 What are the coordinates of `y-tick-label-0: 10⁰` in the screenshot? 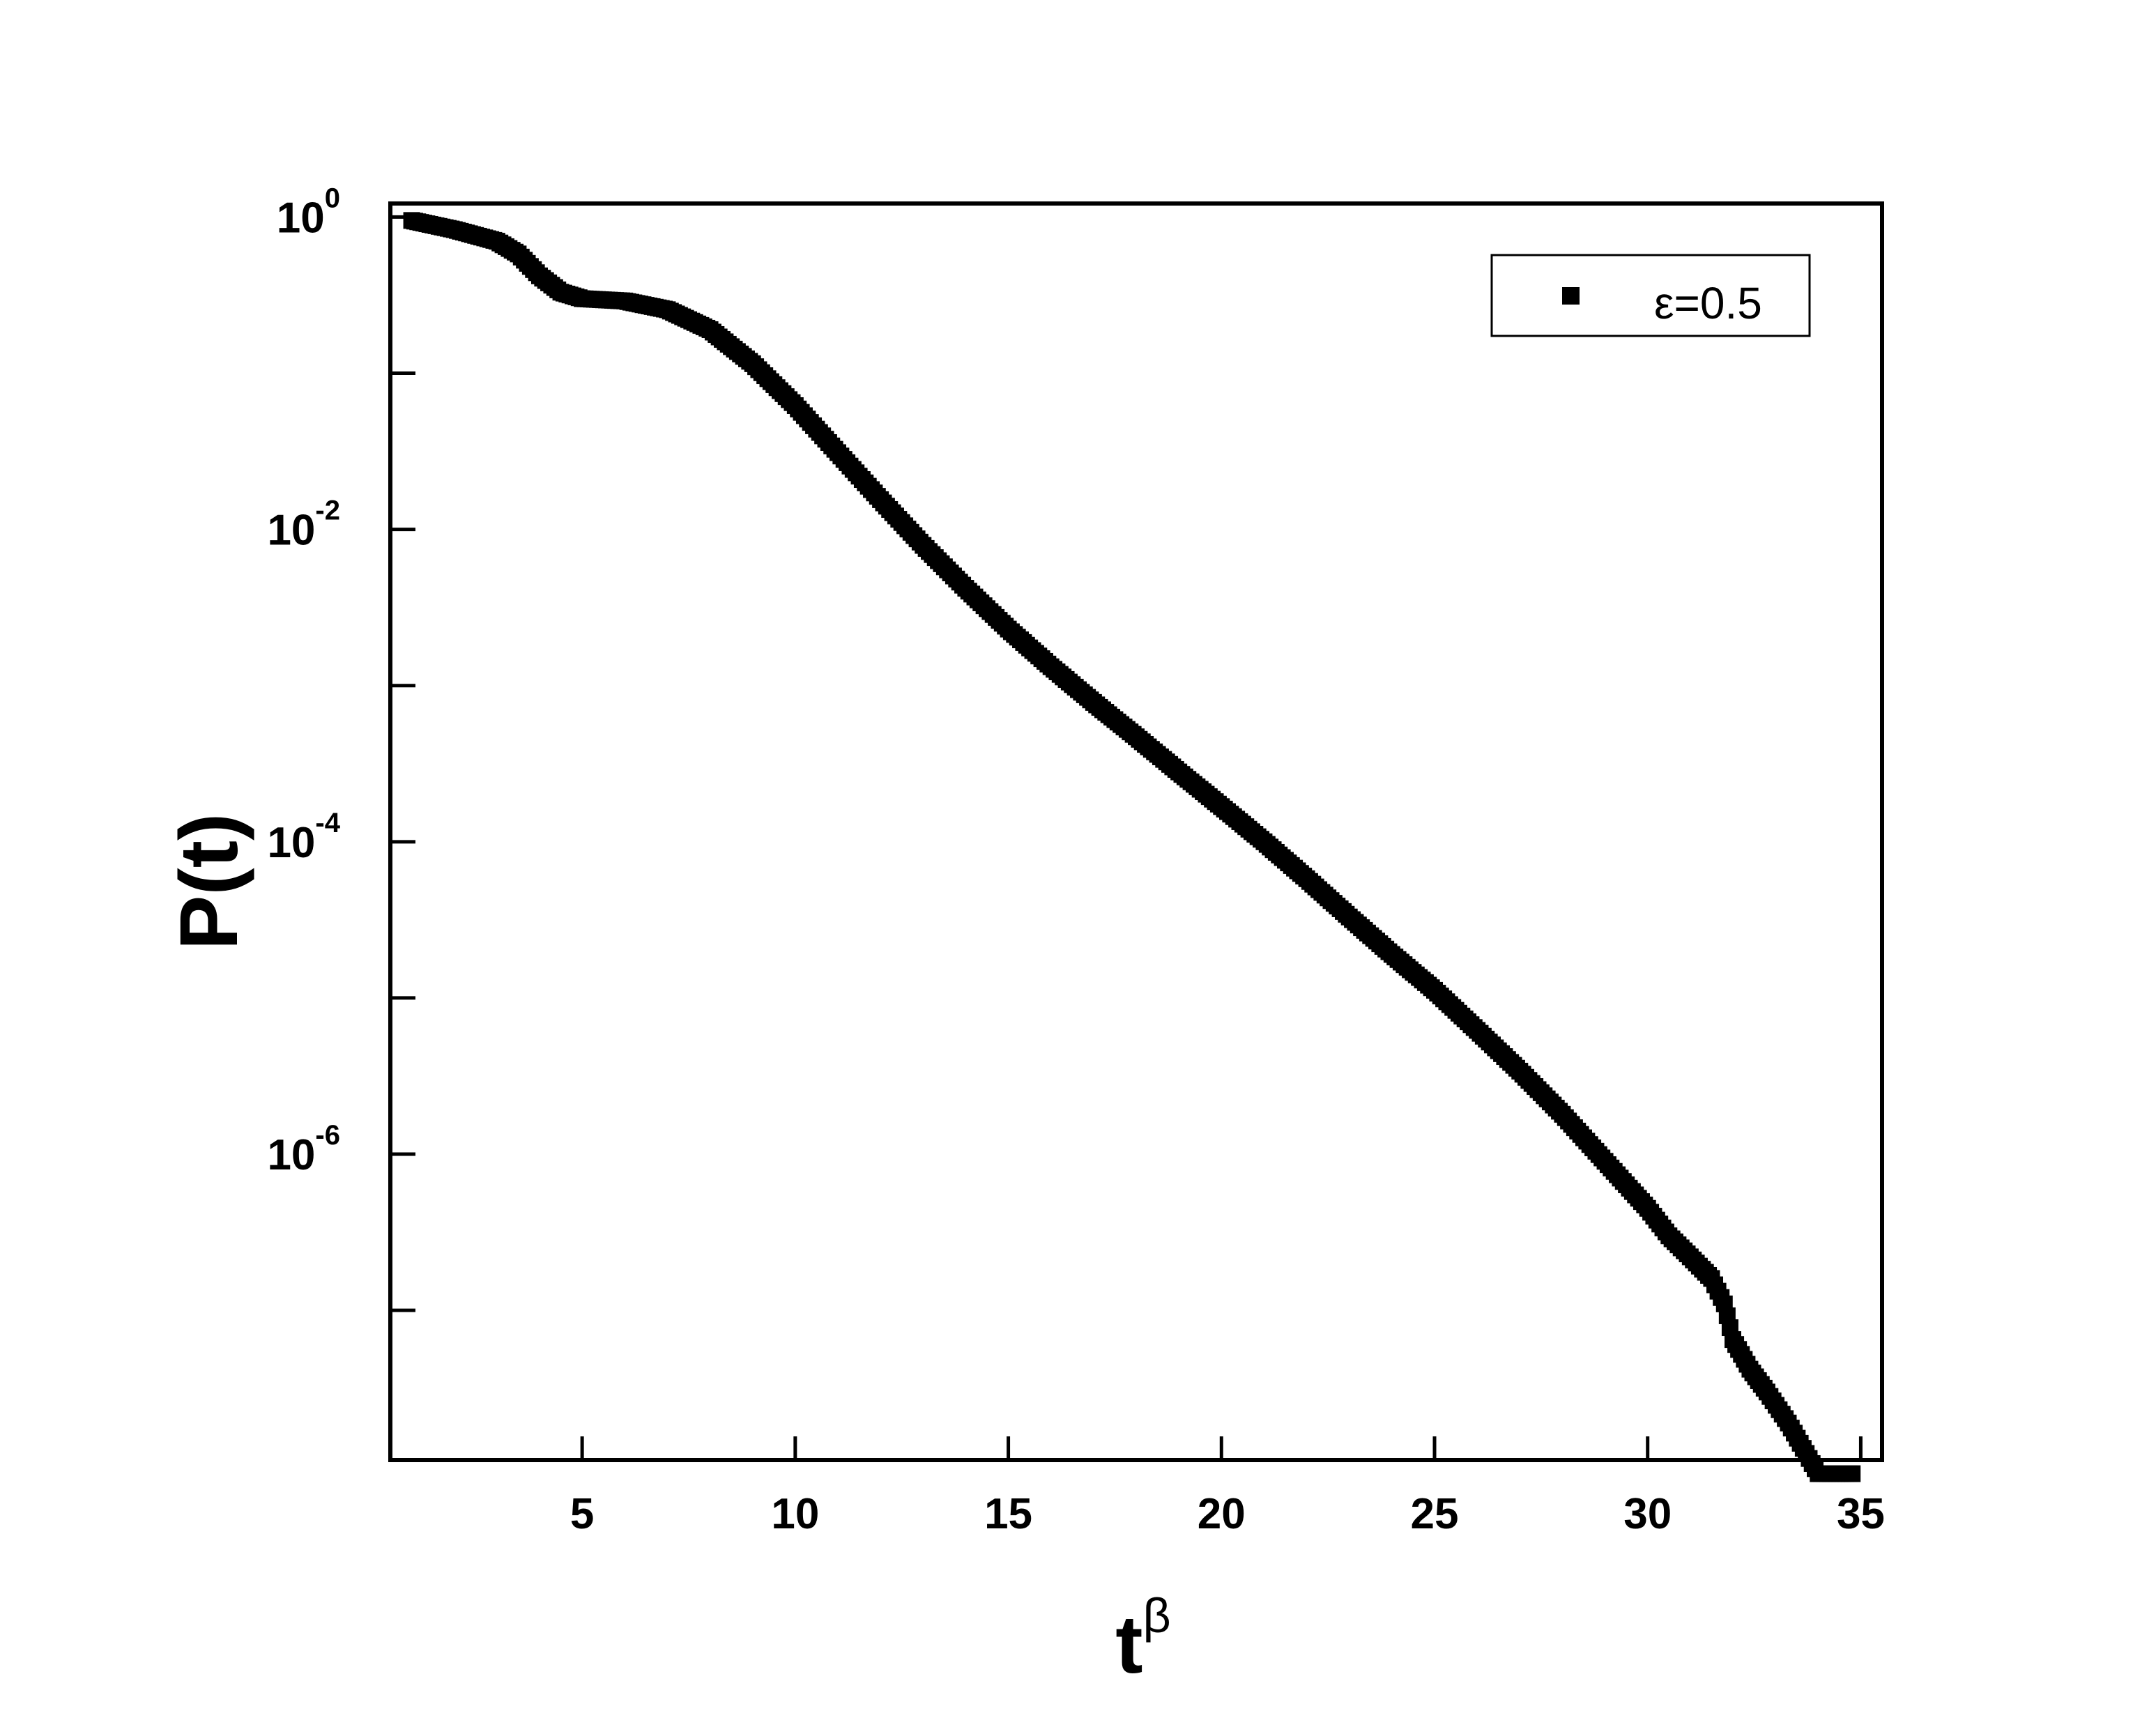 It's located at (309, 212).